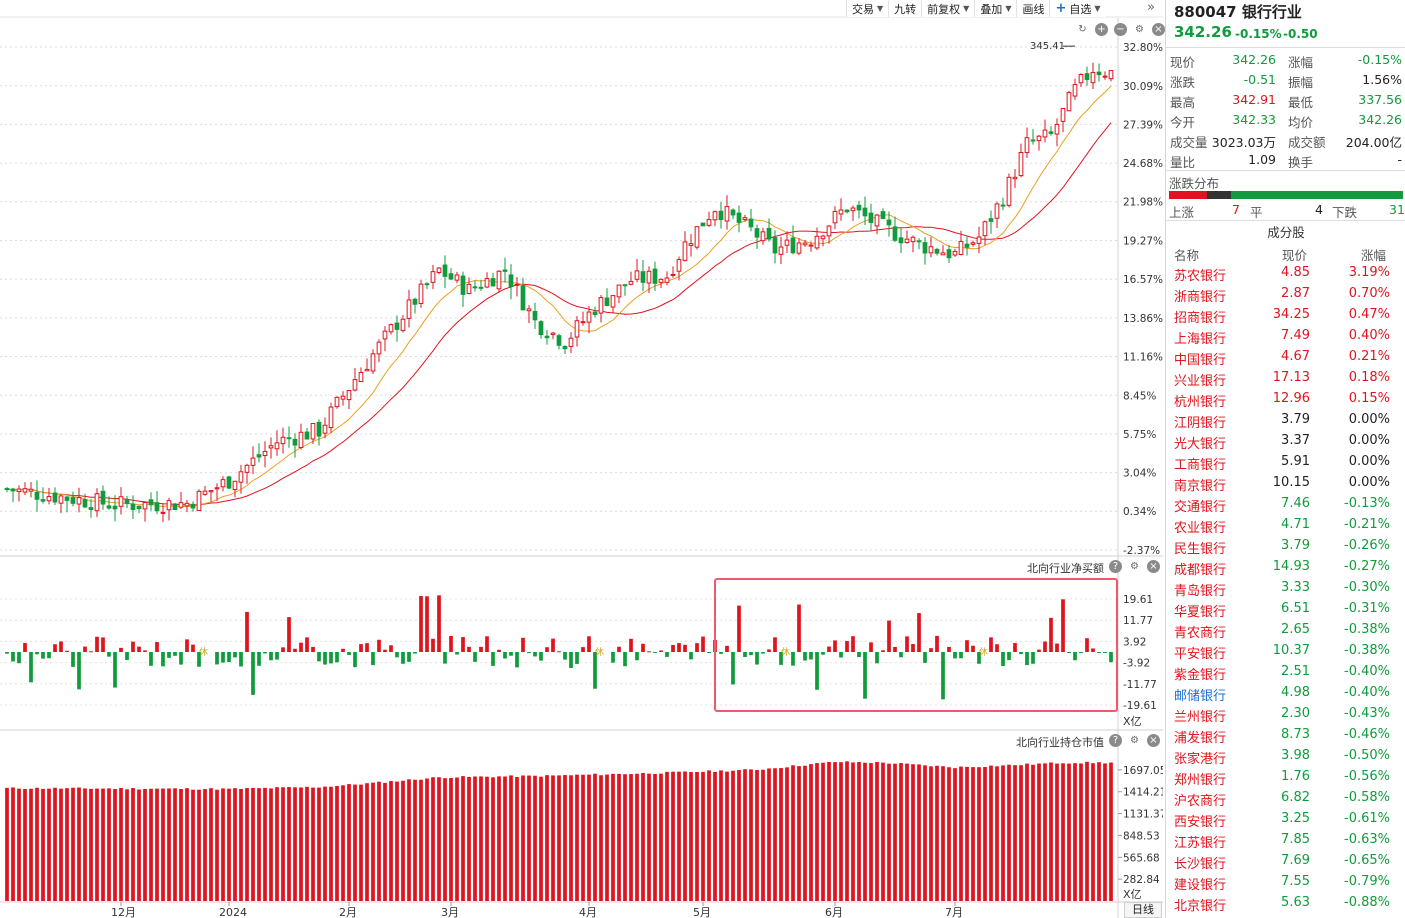 Image resolution: width=1405 pixels, height=918 pixels. What do you see at coordinates (1033, 8) in the screenshot?
I see `toolbar-button-4: 画线` at bounding box center [1033, 8].